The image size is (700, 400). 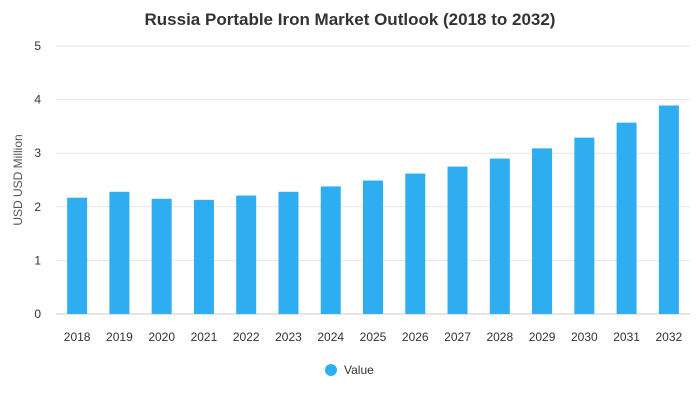 I want to click on bar-2026, so click(x=415, y=243).